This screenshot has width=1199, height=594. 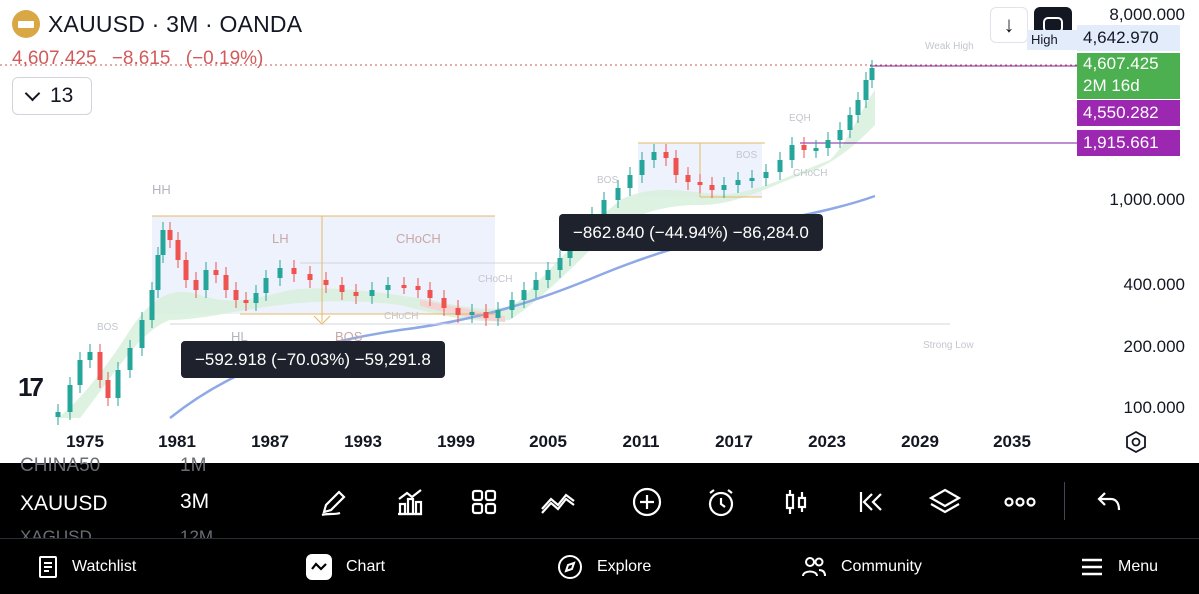 I want to click on nav-menu: Menu, so click(x=1119, y=566).